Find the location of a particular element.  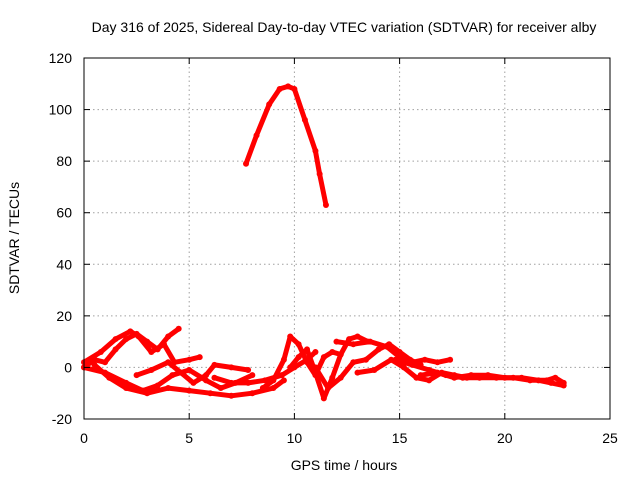

y-tick-label: 40 is located at coordinates (64, 264).